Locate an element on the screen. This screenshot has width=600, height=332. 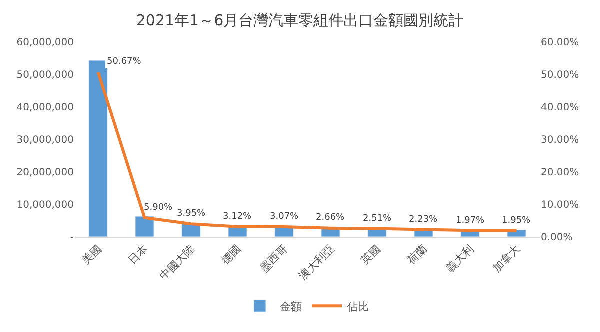
x-tick-label: 英國 is located at coordinates (371, 255).